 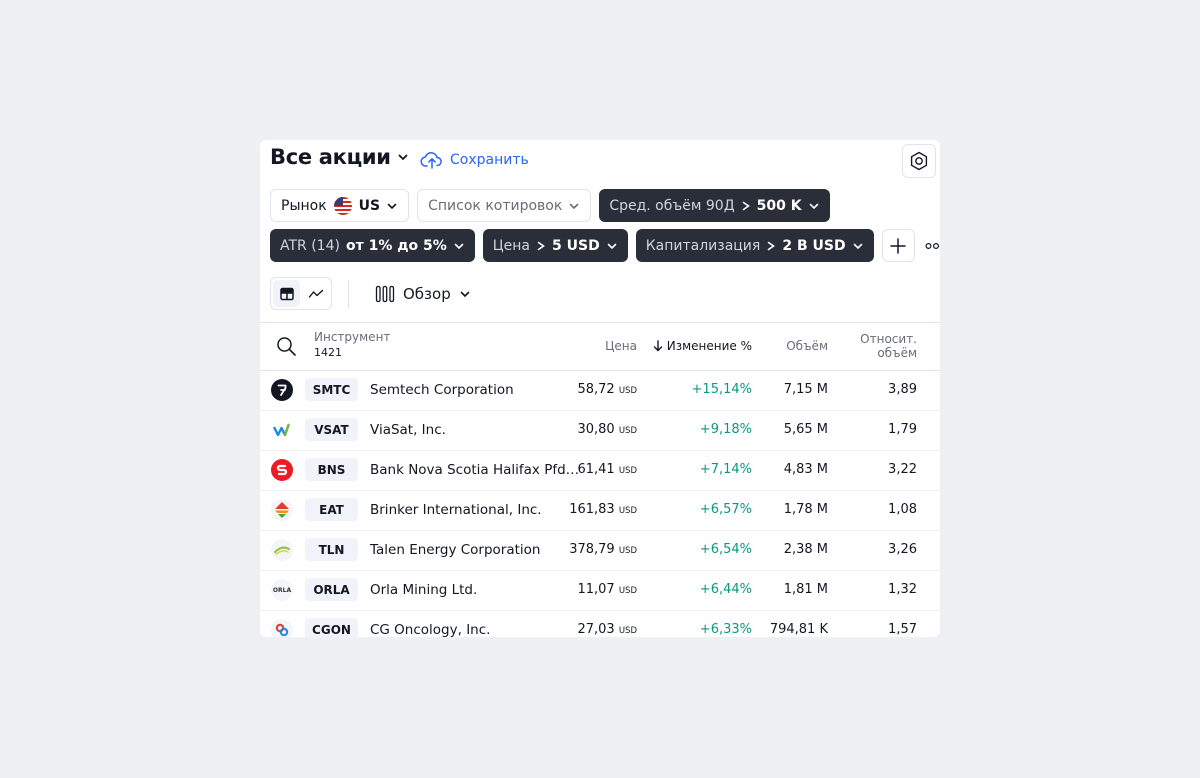 I want to click on price-cell: 27,03 USD, so click(x=607, y=629).